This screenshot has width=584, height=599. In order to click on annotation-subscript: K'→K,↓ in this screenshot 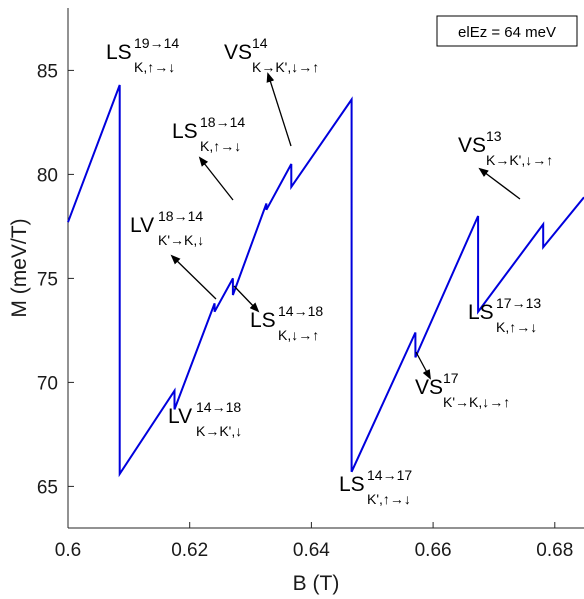, I will do `click(181, 240)`.